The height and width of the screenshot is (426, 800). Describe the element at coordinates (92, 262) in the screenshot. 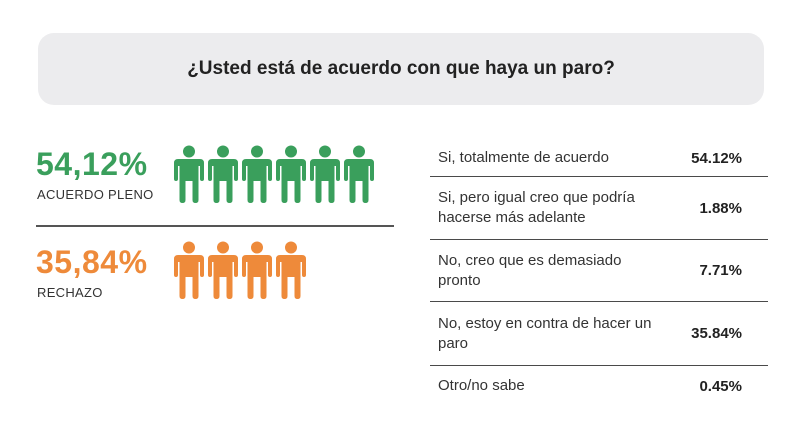

I see `reject-percent: 35,84%` at that location.